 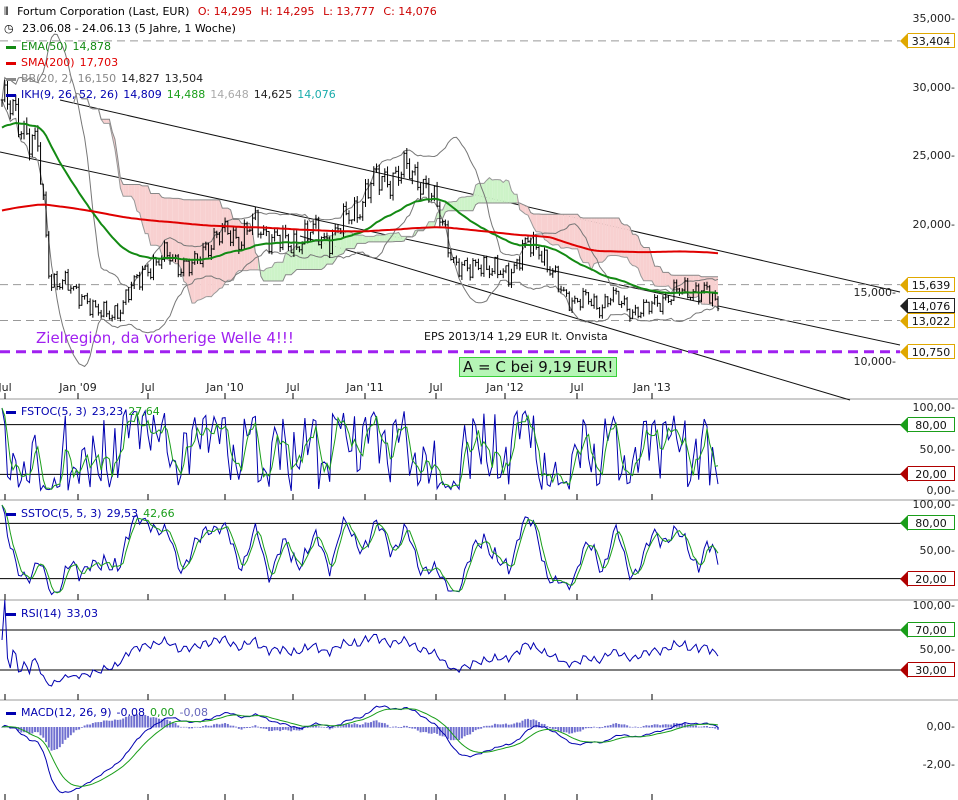 I want to click on macd-label: MACD(12, 26, 9), so click(x=66, y=712).